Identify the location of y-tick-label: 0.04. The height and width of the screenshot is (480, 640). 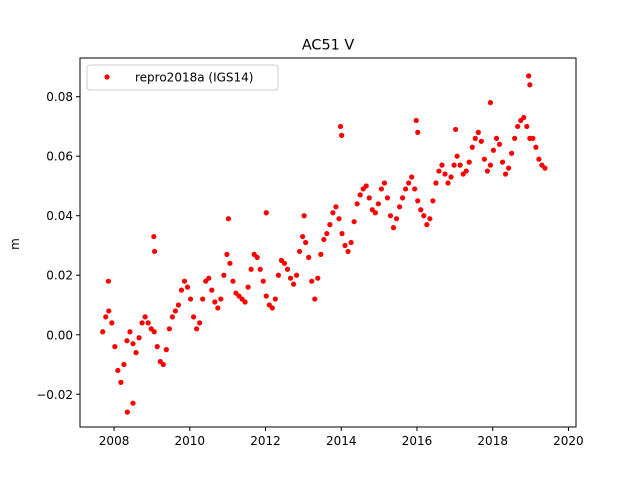
(59, 216).